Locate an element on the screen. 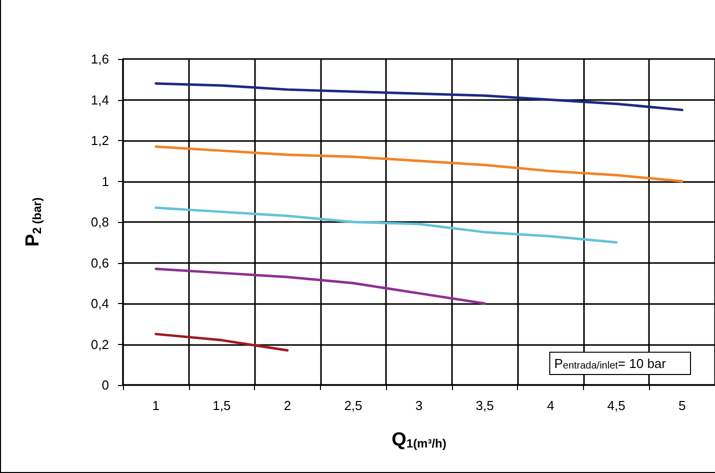 The image size is (715, 473). y-tick-label: 0,8 is located at coordinates (99, 222).